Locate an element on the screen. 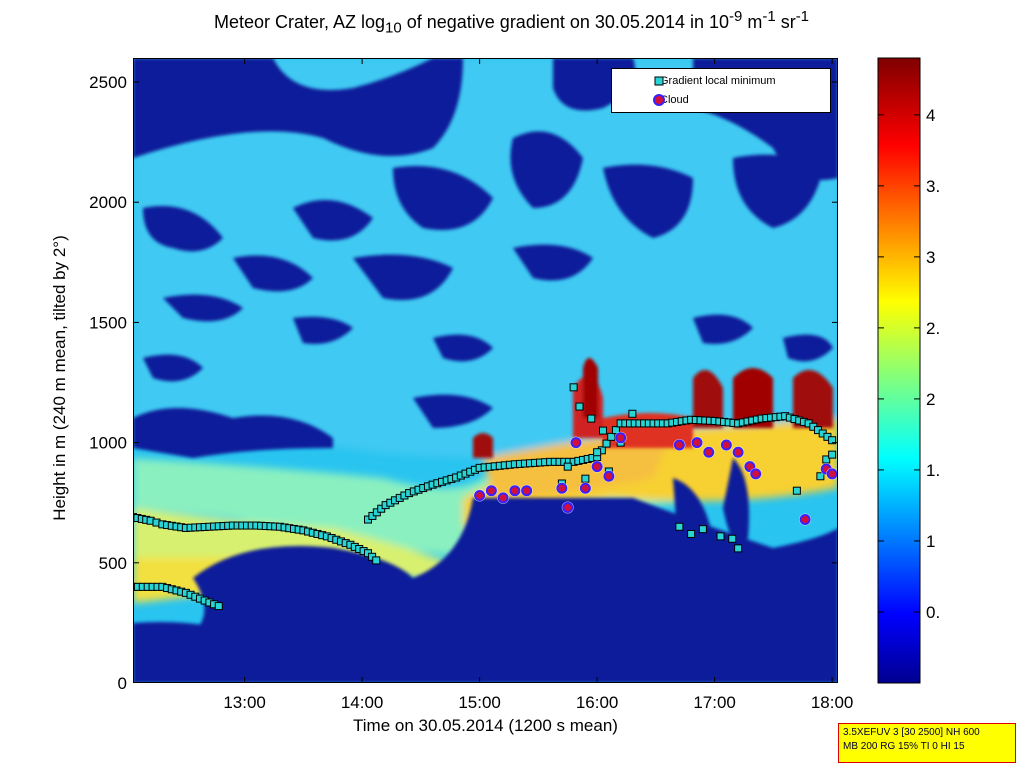 This screenshot has height=767, width=1023. colorbar-tick-label: 1.5 is located at coordinates (933, 470).